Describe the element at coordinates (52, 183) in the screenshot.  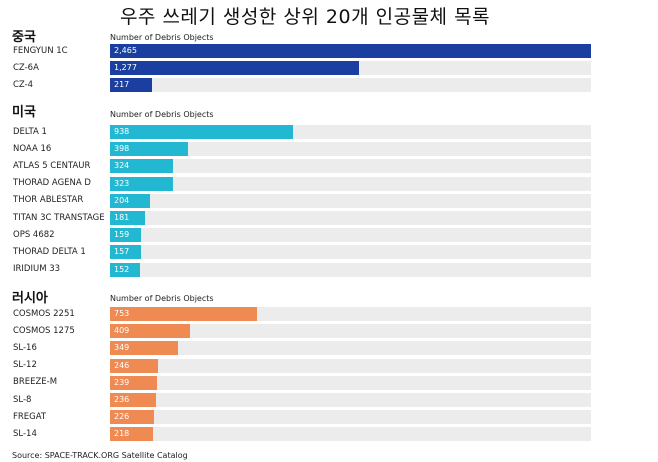
I see `category-label: THORAD AGENA D` at that location.